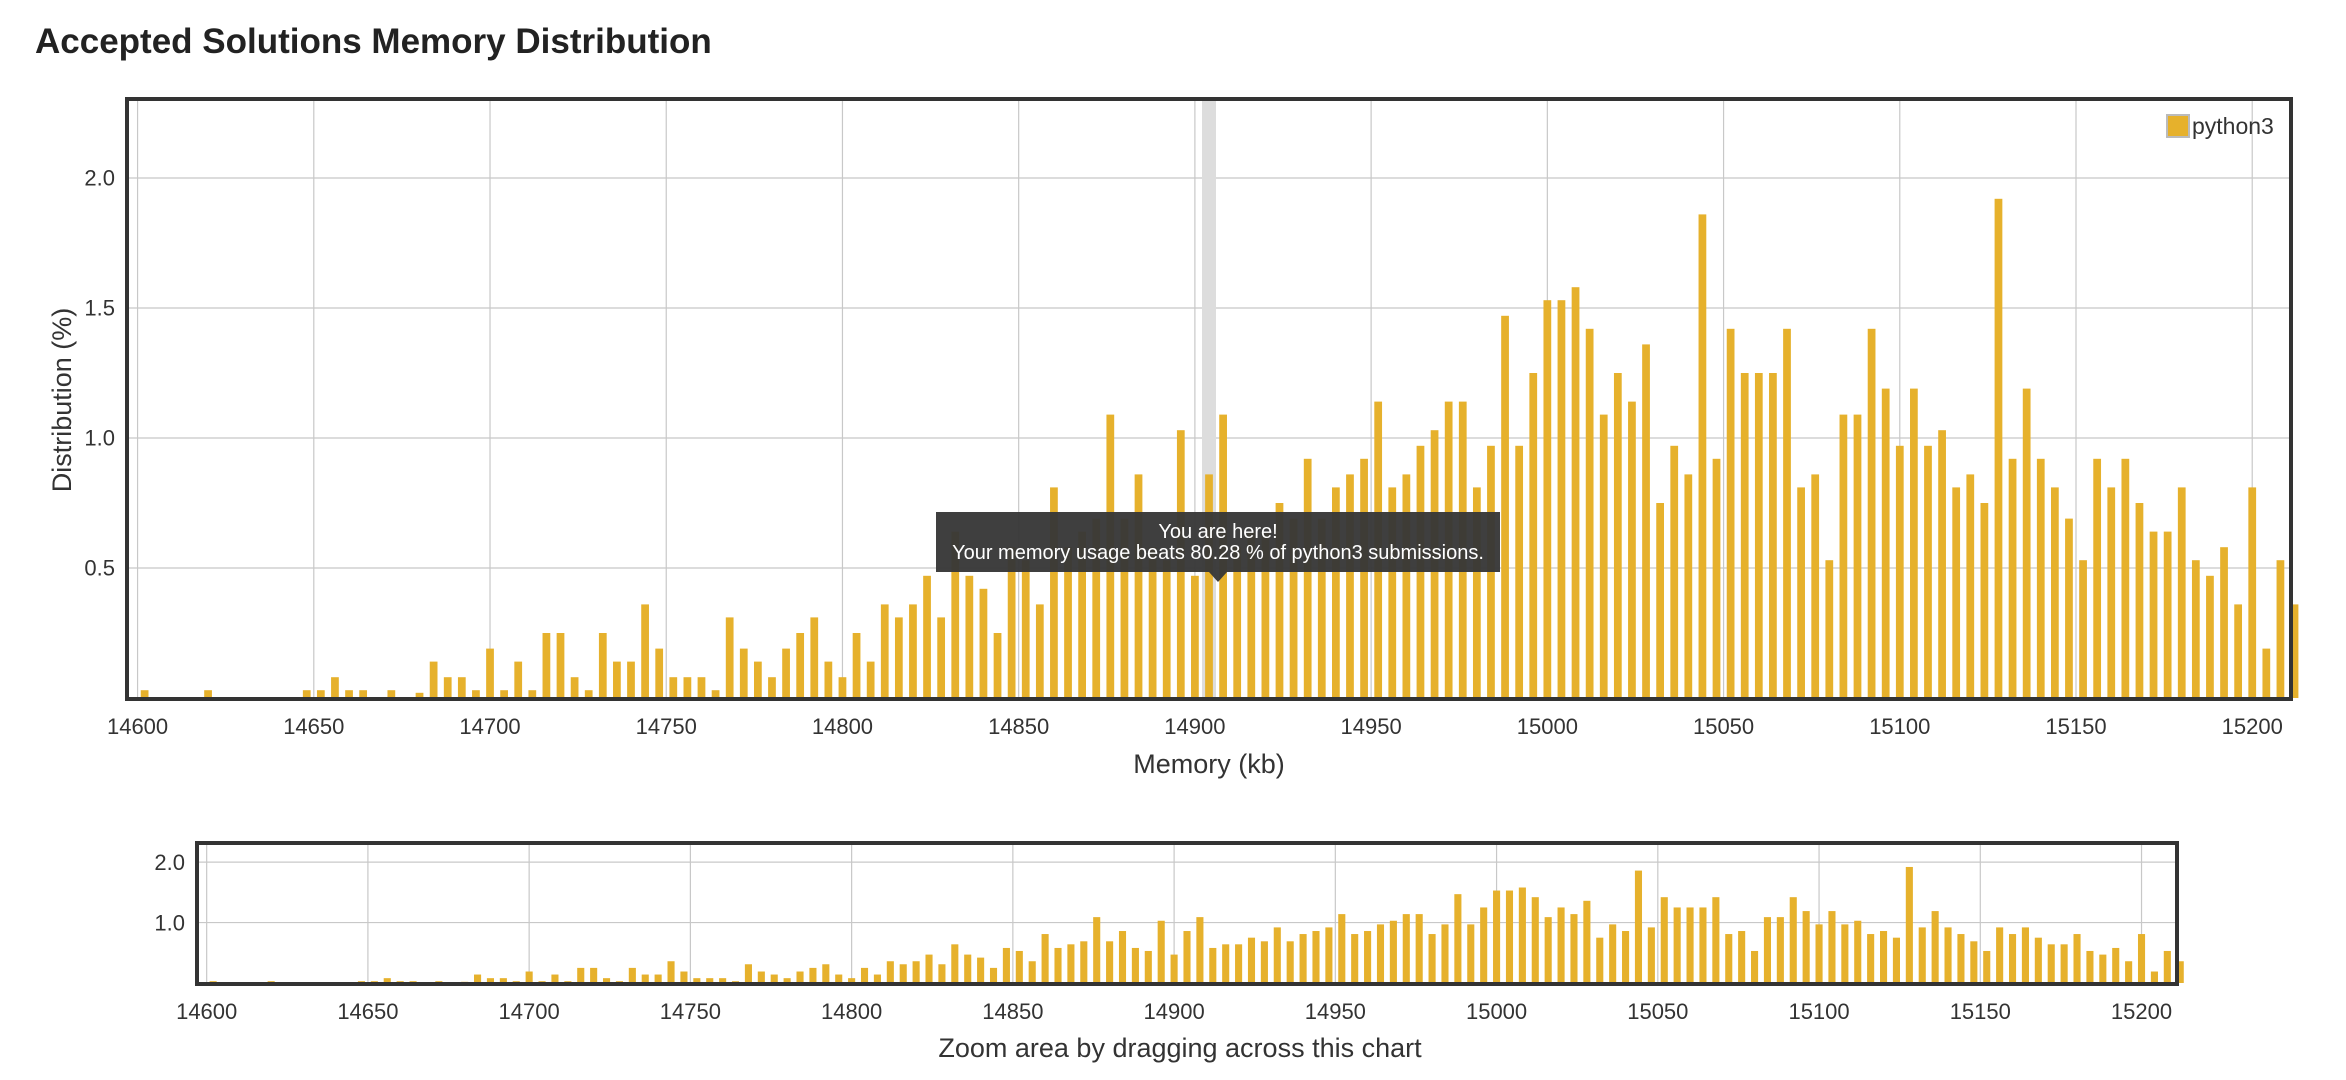 The width and height of the screenshot is (2346, 1080). I want to click on y-tick-1: 2.0, so click(169, 862).